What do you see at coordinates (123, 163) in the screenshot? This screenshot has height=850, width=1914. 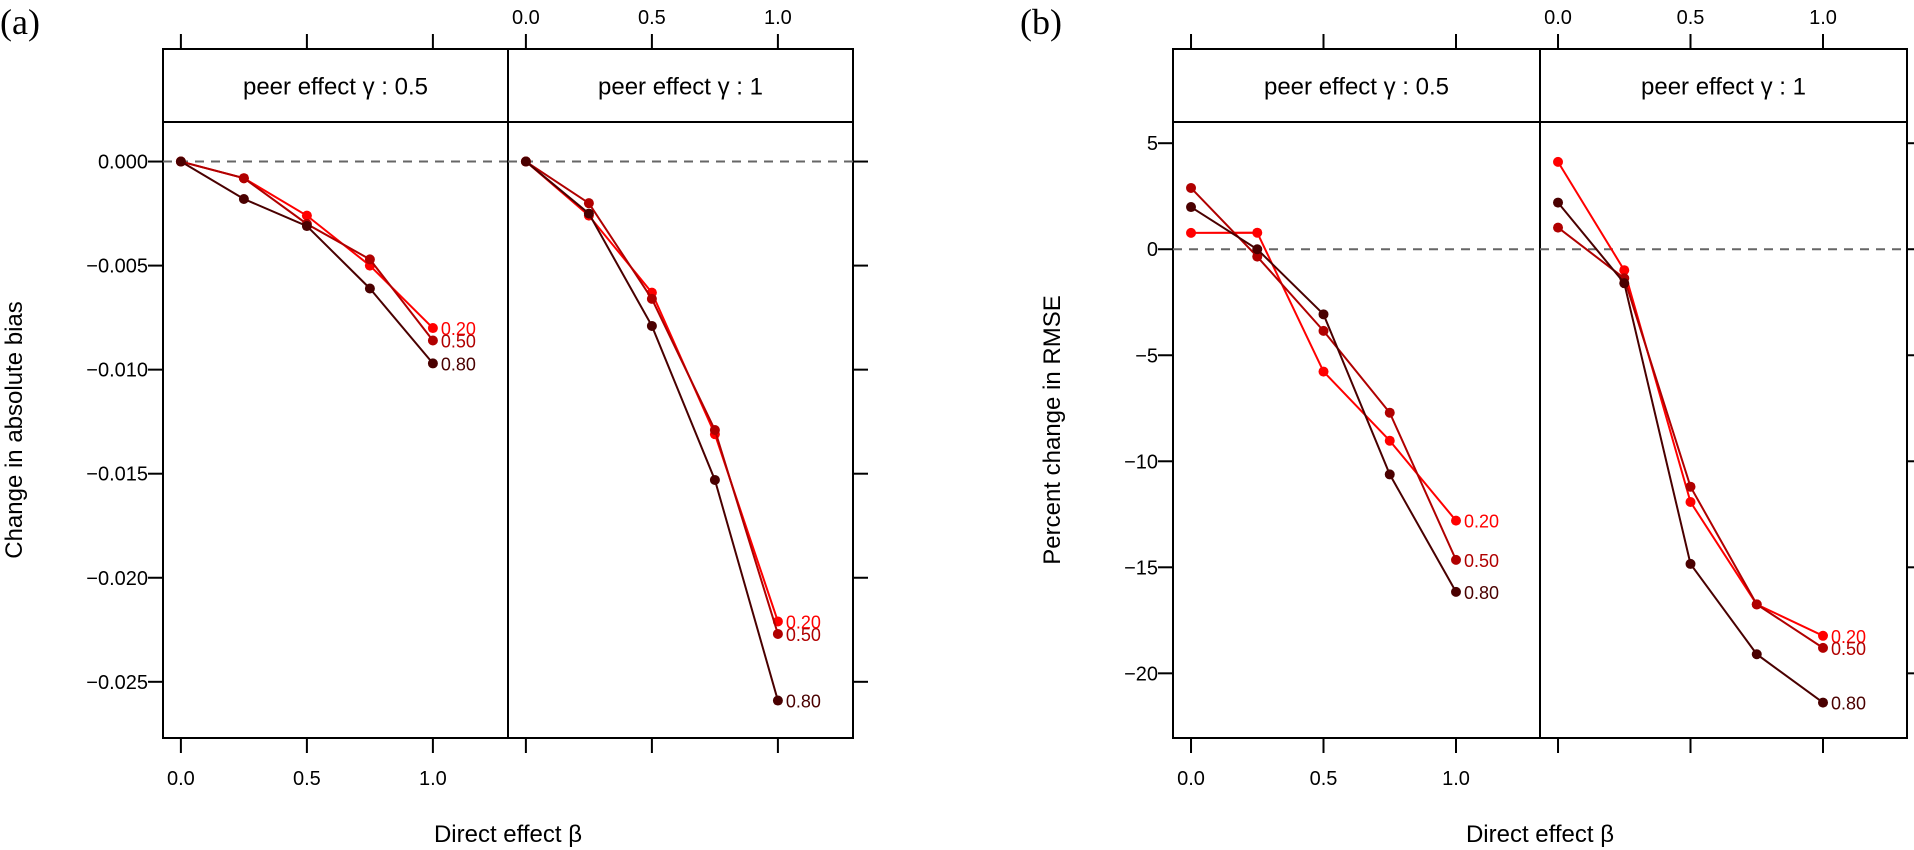 I see `y-tick-label: 0.000` at bounding box center [123, 163].